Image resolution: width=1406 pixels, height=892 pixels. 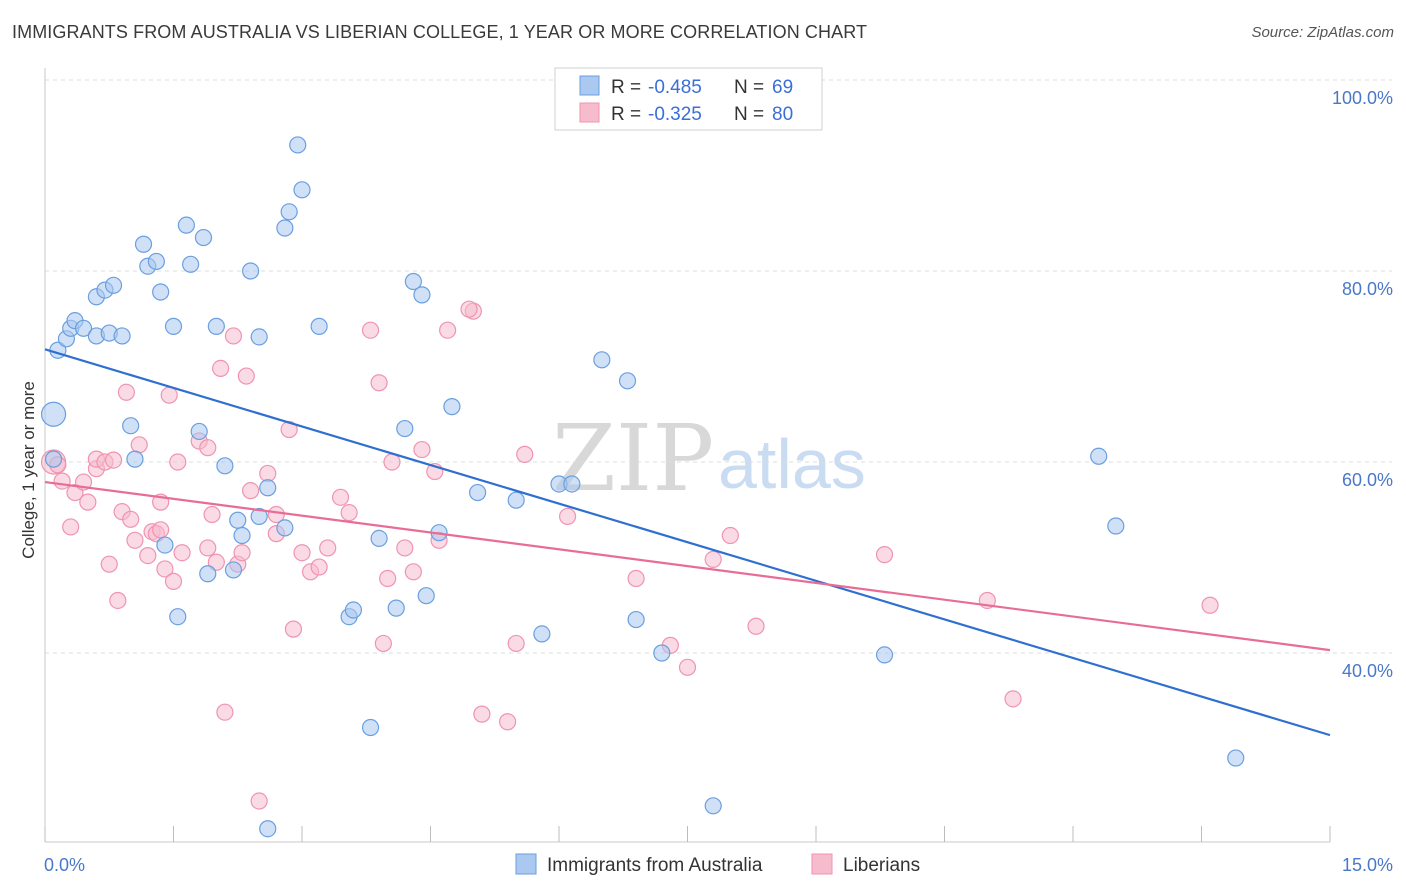 What do you see at coordinates (526, 864) in the screenshot?
I see `legend-bottom-swatch-australia` at bounding box center [526, 864].